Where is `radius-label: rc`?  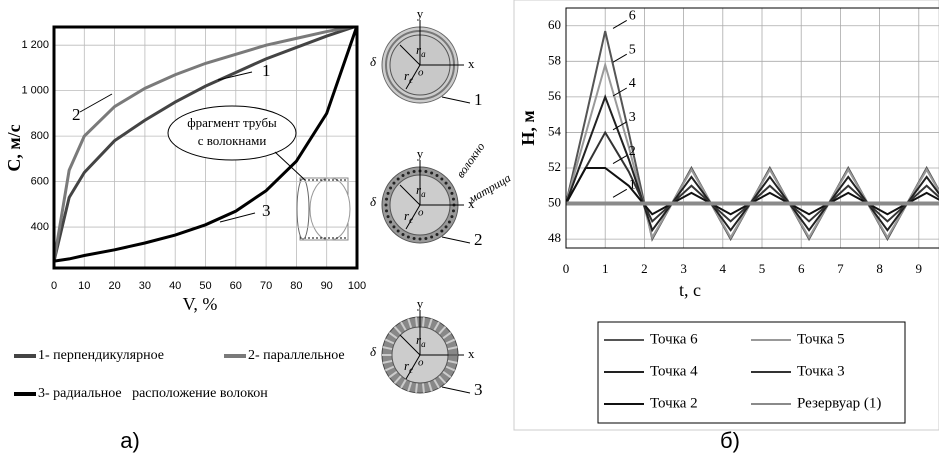
radius-label: rc is located at coordinates (408, 216).